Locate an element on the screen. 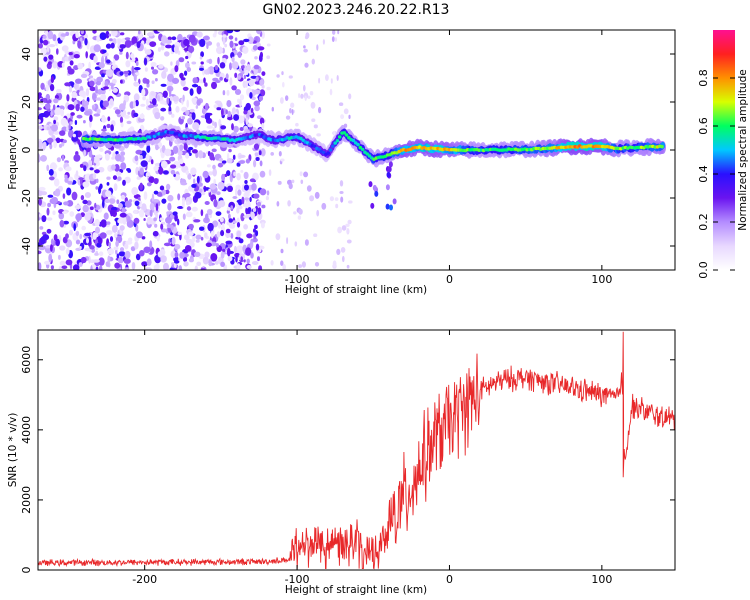 The width and height of the screenshot is (750, 600). y-tick-label: -20 is located at coordinates (26, 198).